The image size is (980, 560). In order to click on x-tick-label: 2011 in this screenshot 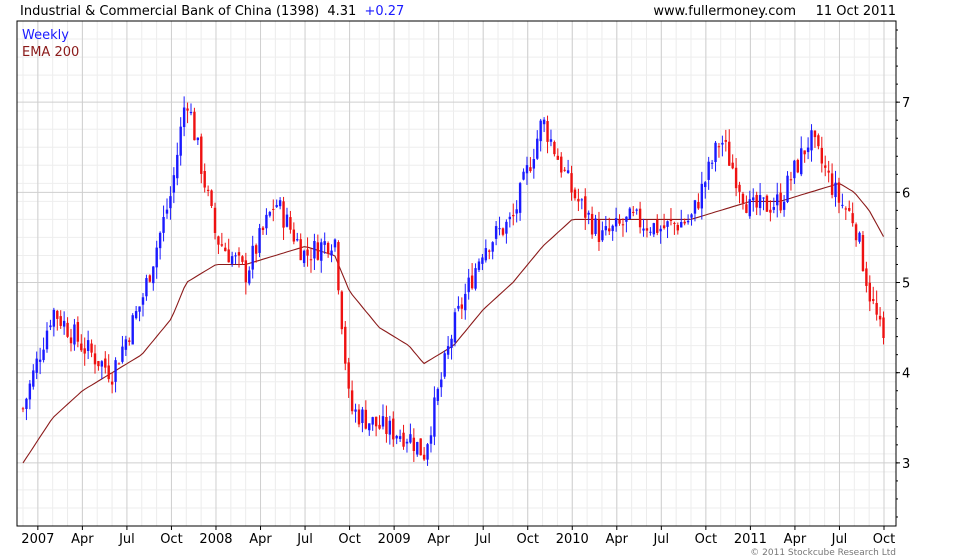, I will do `click(750, 539)`.